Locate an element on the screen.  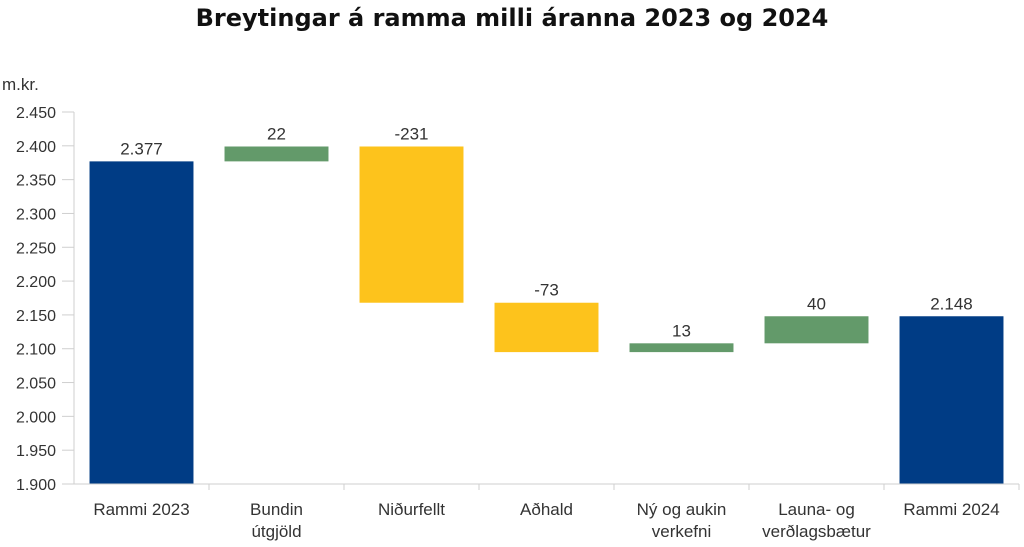
y-tick-label: 1.900 is located at coordinates (36, 485).